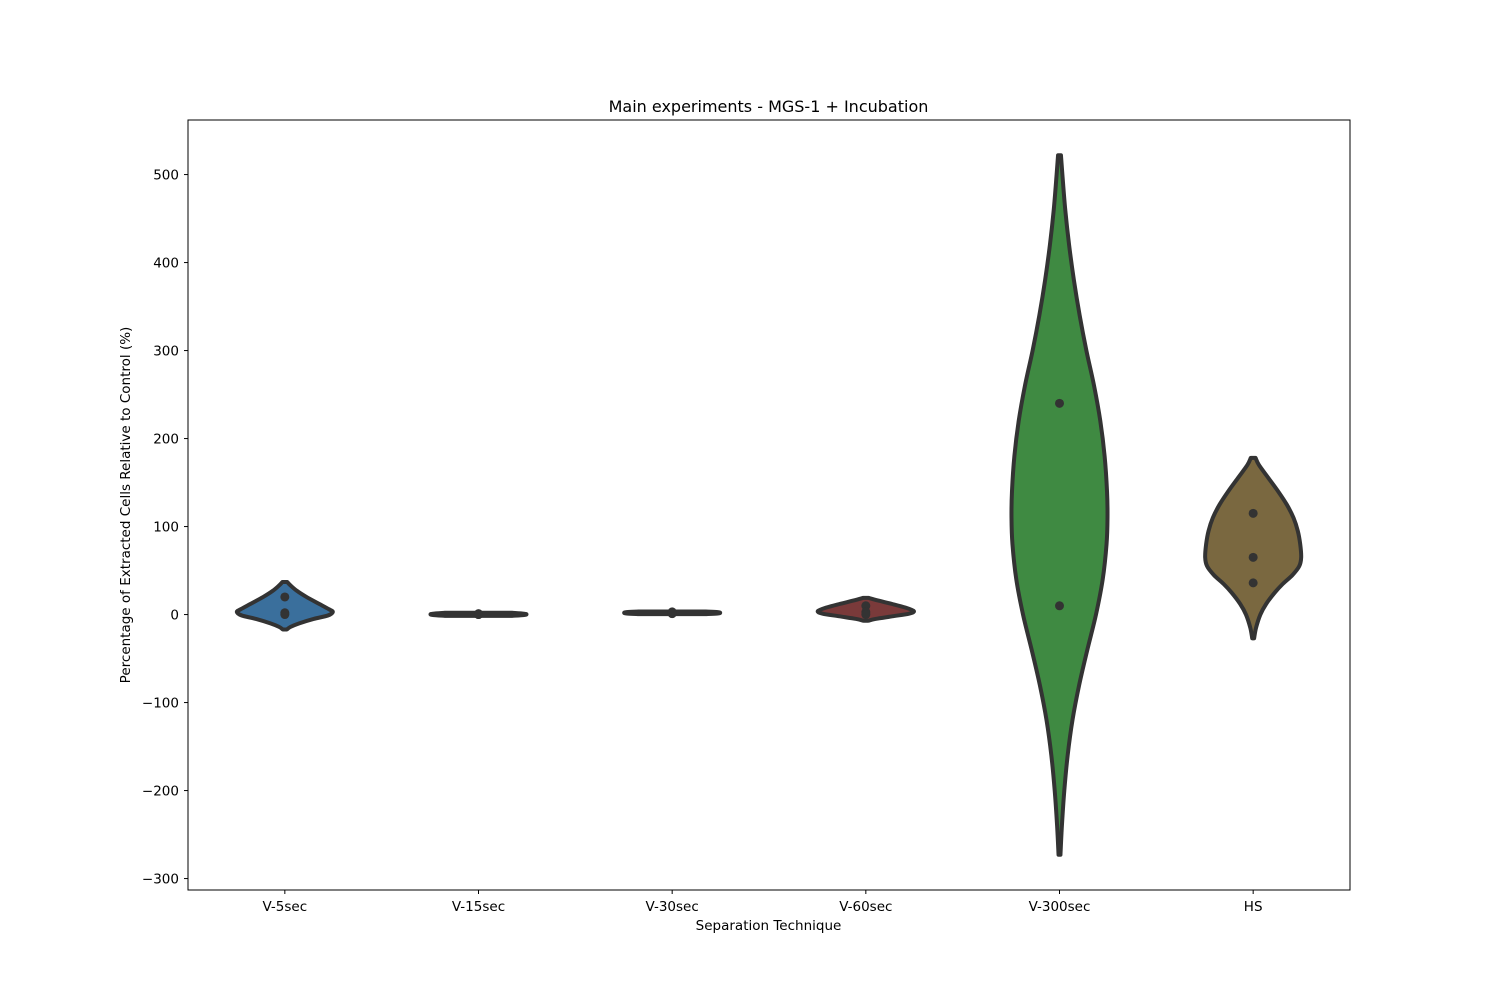 The height and width of the screenshot is (1000, 1500). Describe the element at coordinates (1253, 907) in the screenshot. I see `x-tick-label: HS` at that location.